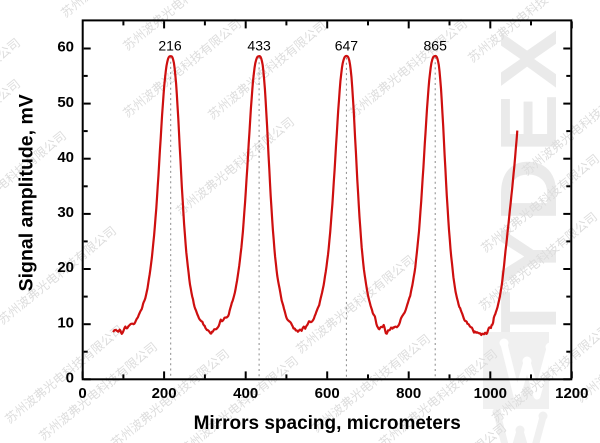  Describe the element at coordinates (65, 212) in the screenshot. I see `svg-text: 30` at that location.